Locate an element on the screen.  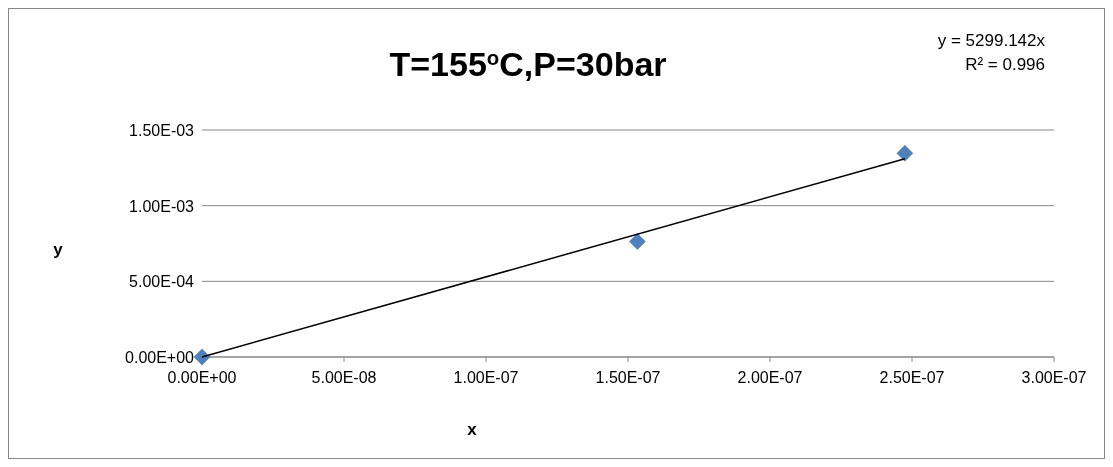
x-tick-label: 3.00E-07 is located at coordinates (1054, 377).